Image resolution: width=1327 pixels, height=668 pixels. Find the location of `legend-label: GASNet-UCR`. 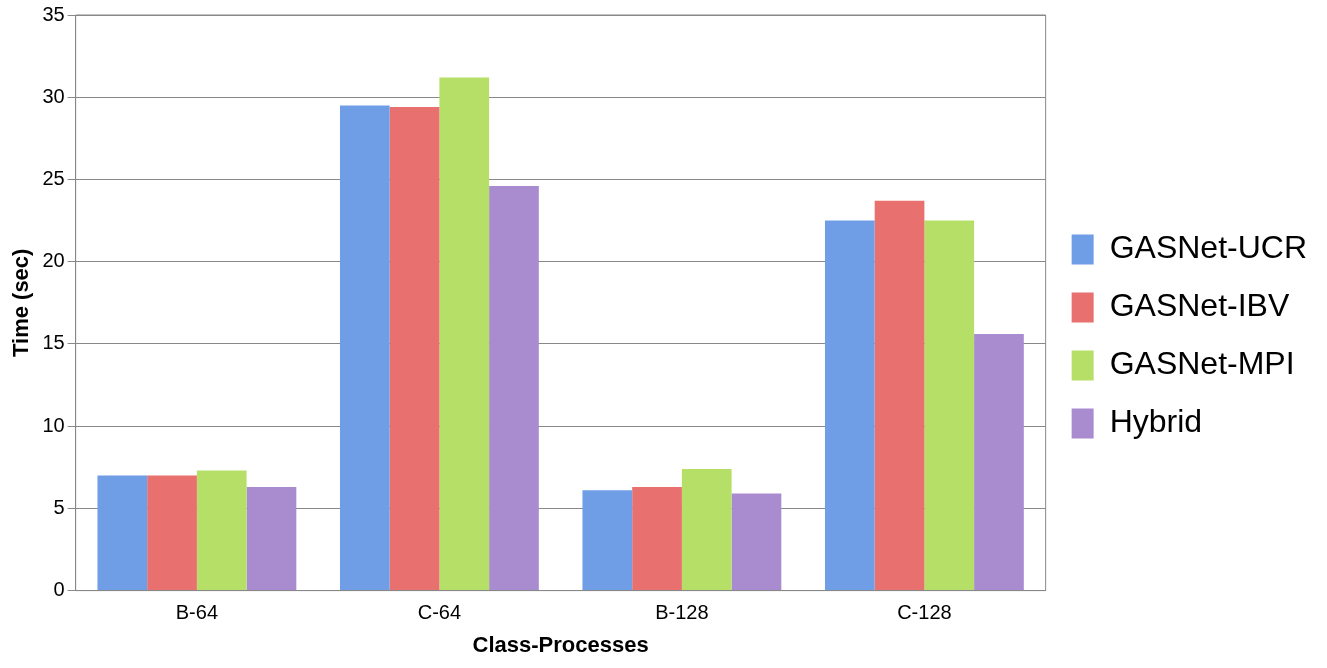

legend-label: GASNet-UCR is located at coordinates (1208, 247).